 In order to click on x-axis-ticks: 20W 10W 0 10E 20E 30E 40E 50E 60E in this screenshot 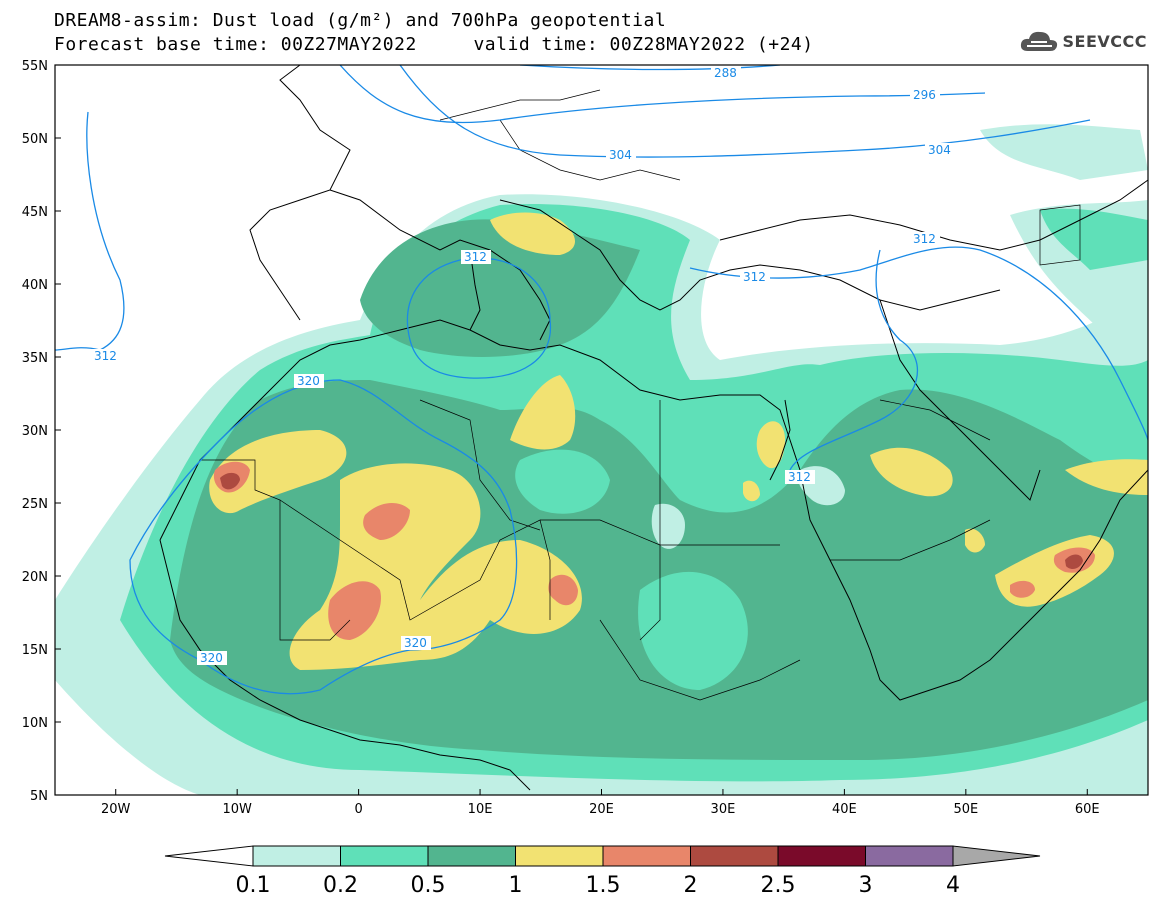, I will do `click(600, 803)`.